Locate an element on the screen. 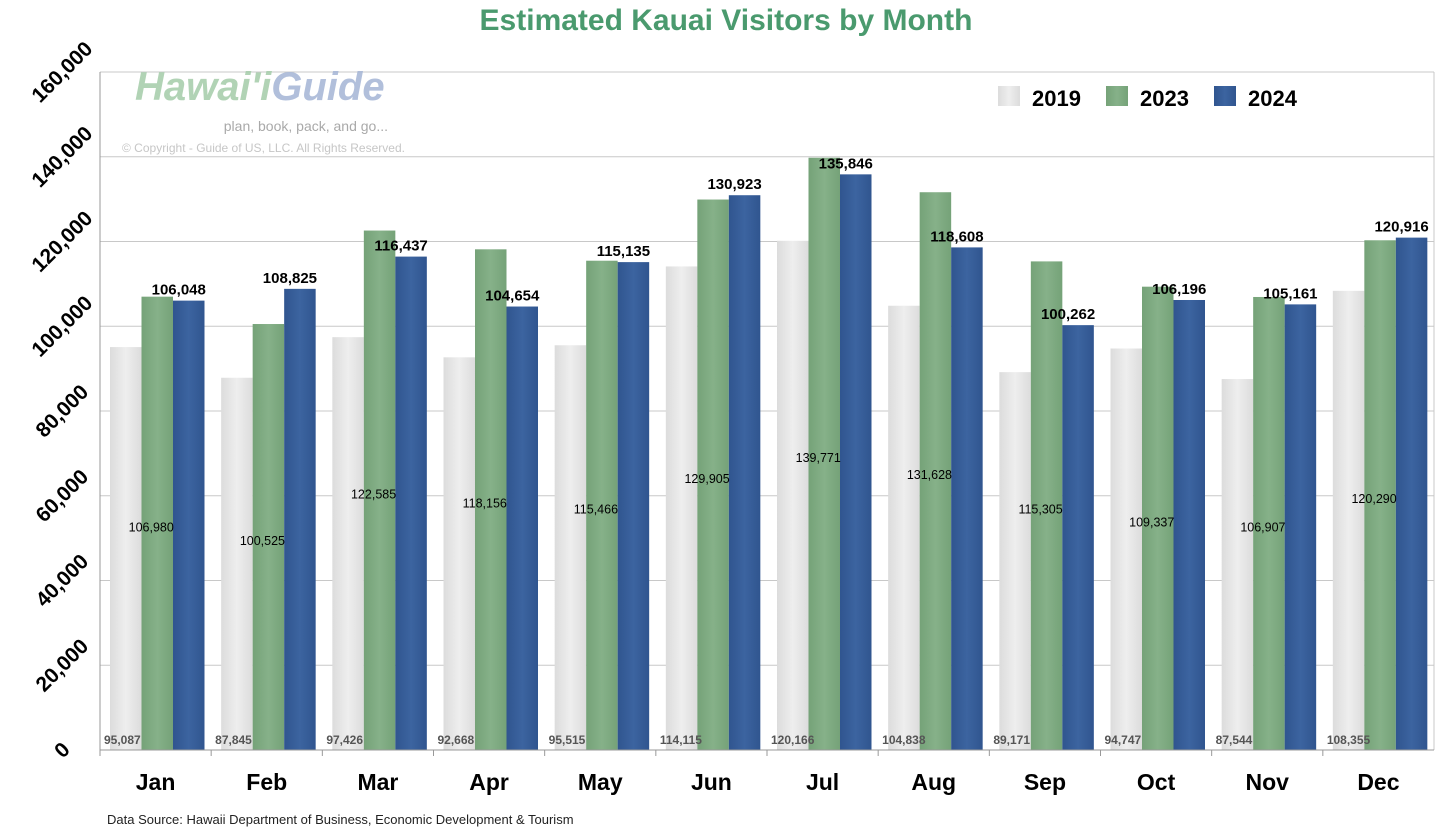 Image resolution: width=1453 pixels, height=840 pixels. x-tick-label: Jan is located at coordinates (156, 782).